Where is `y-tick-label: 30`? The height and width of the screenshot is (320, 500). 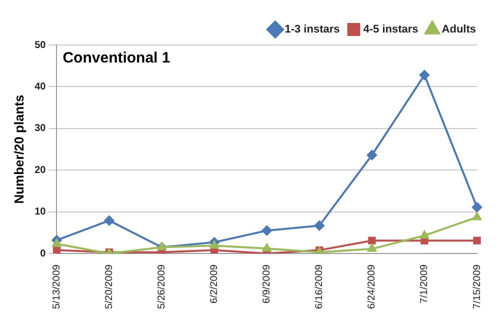
y-tick-label: 30 is located at coordinates (40, 128).